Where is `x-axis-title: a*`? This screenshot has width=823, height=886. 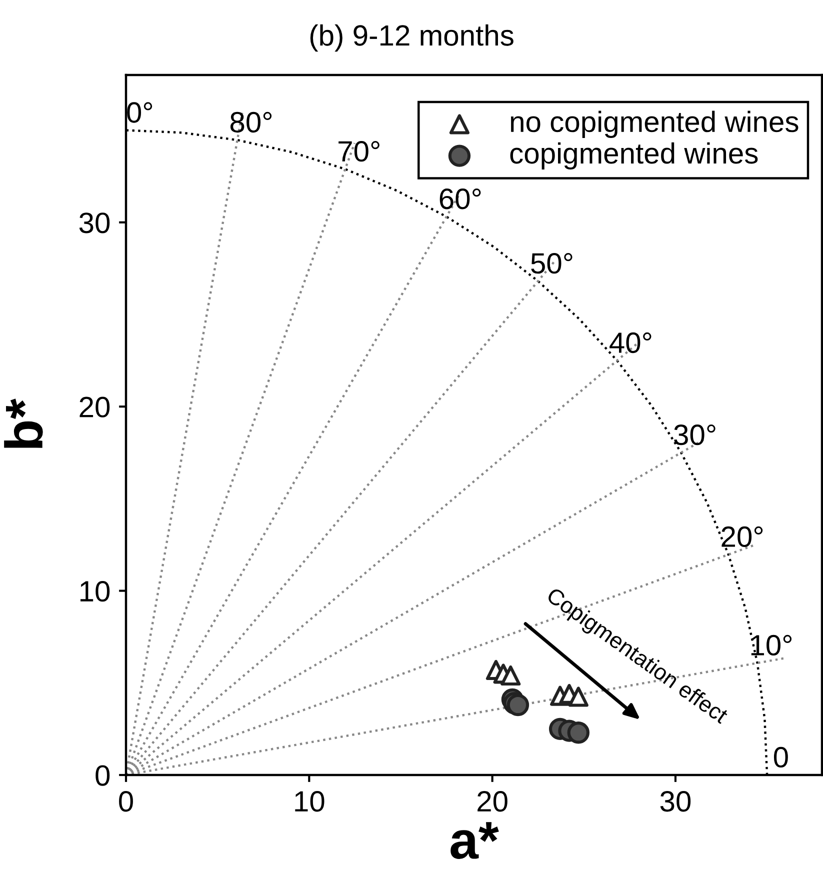 x-axis-title: a* is located at coordinates (474, 841).